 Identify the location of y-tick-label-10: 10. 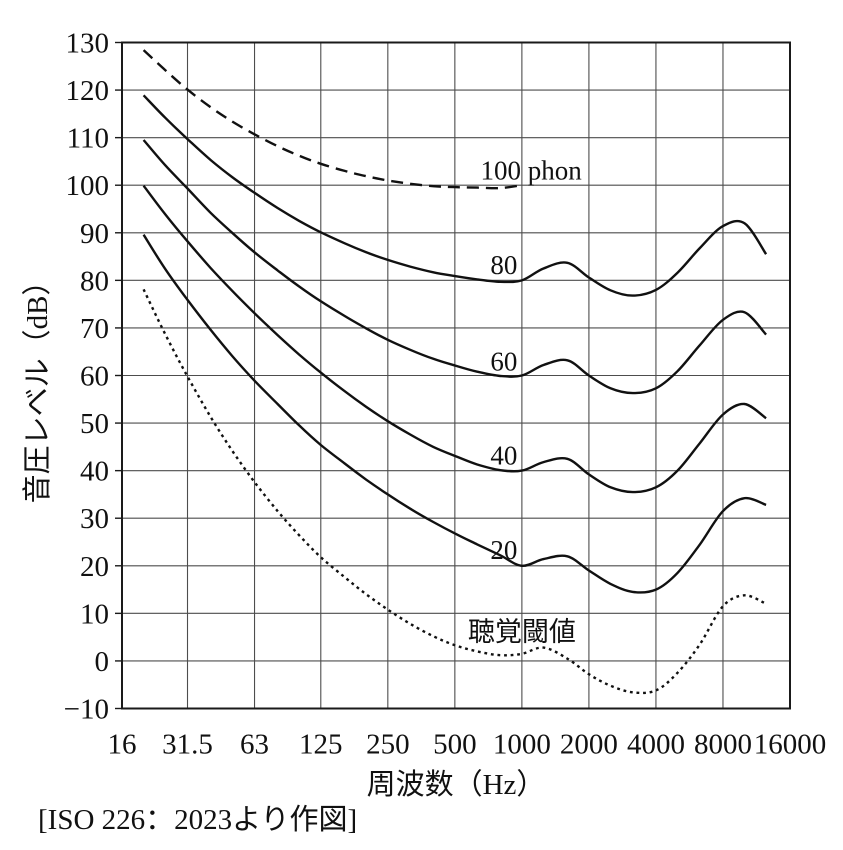
(94, 614).